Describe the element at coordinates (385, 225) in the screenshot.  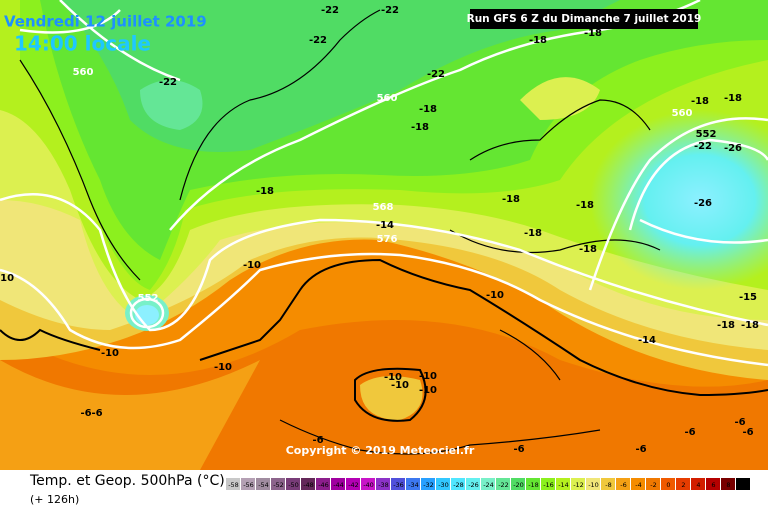
I see `map-label: -14` at that location.